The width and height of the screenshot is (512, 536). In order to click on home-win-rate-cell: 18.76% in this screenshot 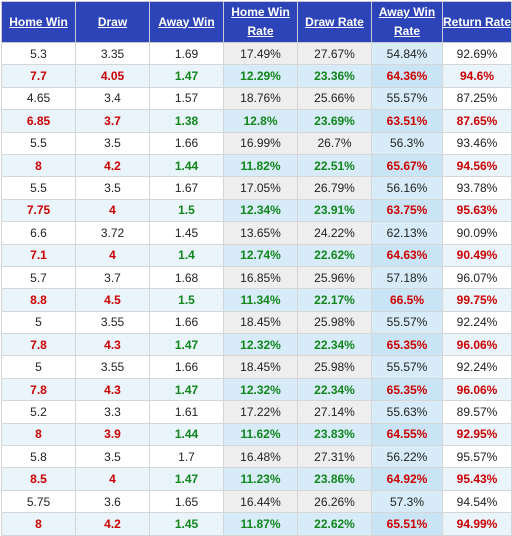, I will do `click(260, 98)`.